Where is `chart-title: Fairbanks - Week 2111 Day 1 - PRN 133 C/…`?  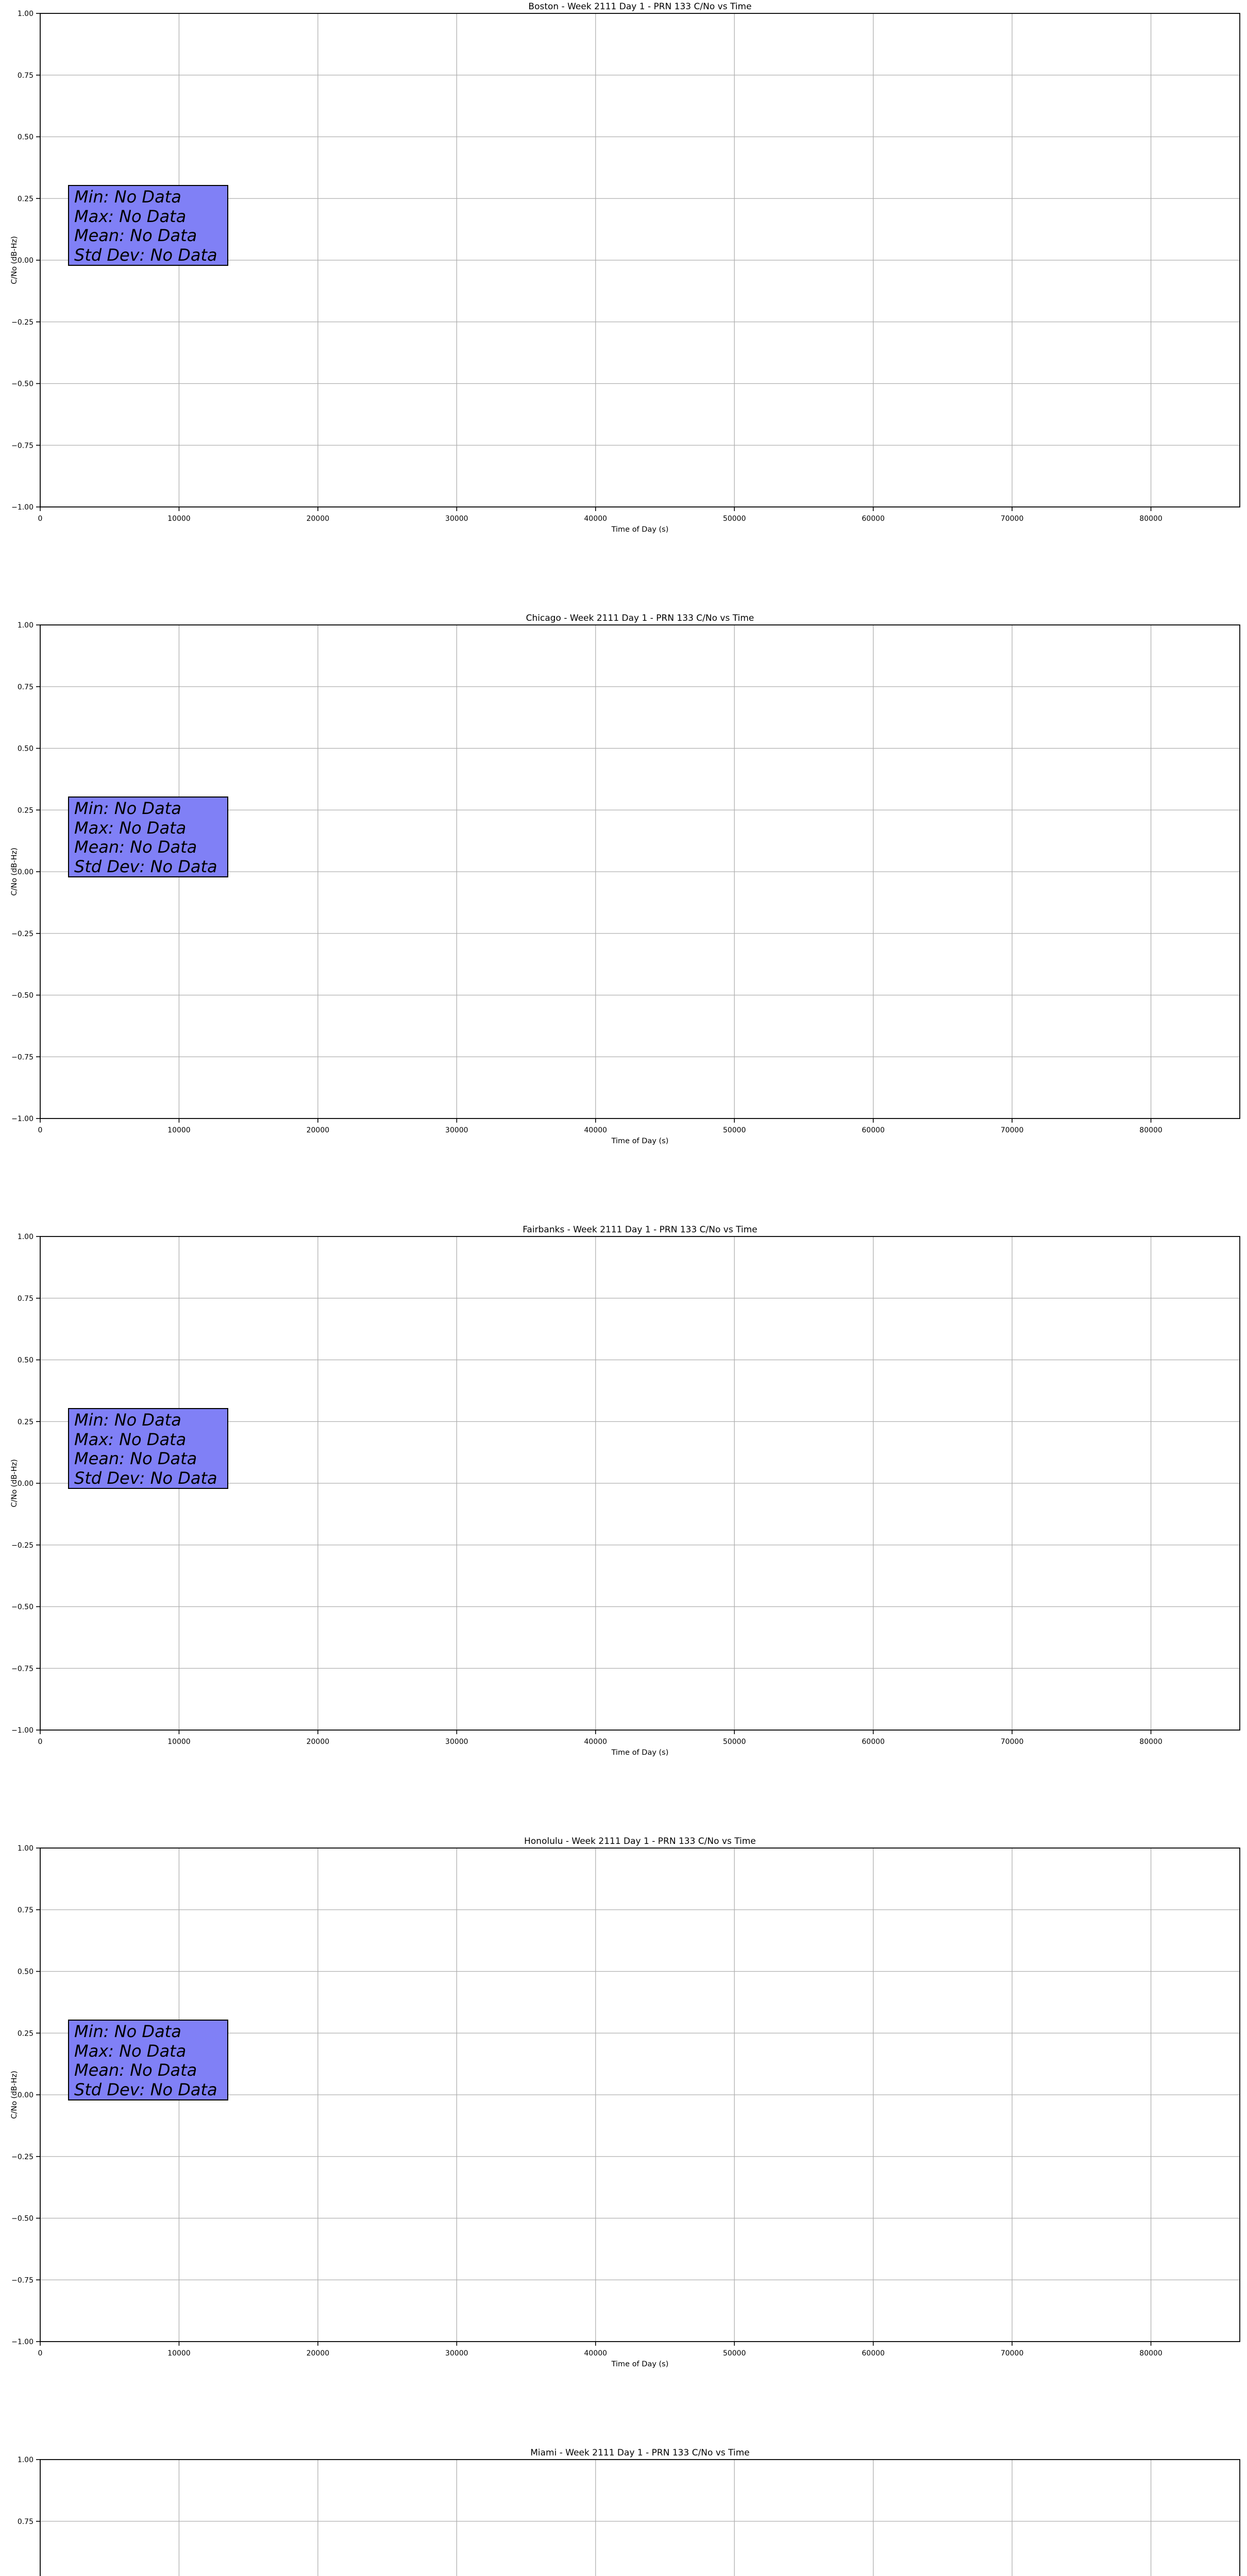
chart-title: Fairbanks - Week 2111 Day 1 - PRN 133 C/… is located at coordinates (640, 1230).